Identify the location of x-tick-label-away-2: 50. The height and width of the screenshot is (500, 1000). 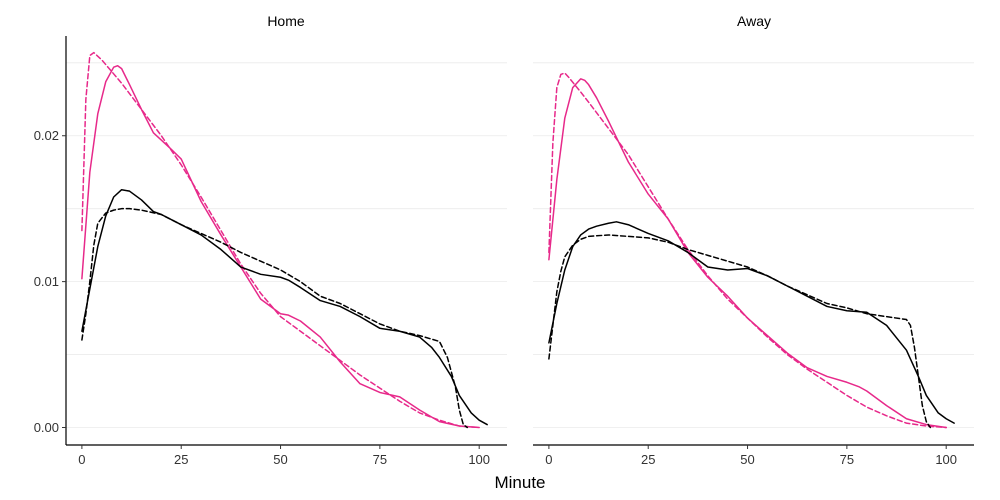
(747, 459).